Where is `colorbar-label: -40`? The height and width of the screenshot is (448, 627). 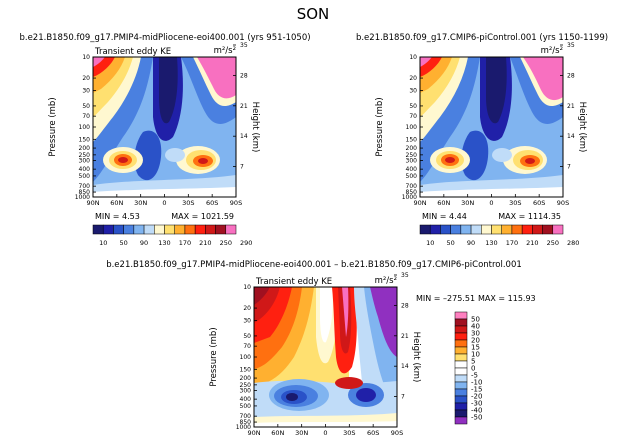 colorbar-label: -40 is located at coordinates (476, 411).